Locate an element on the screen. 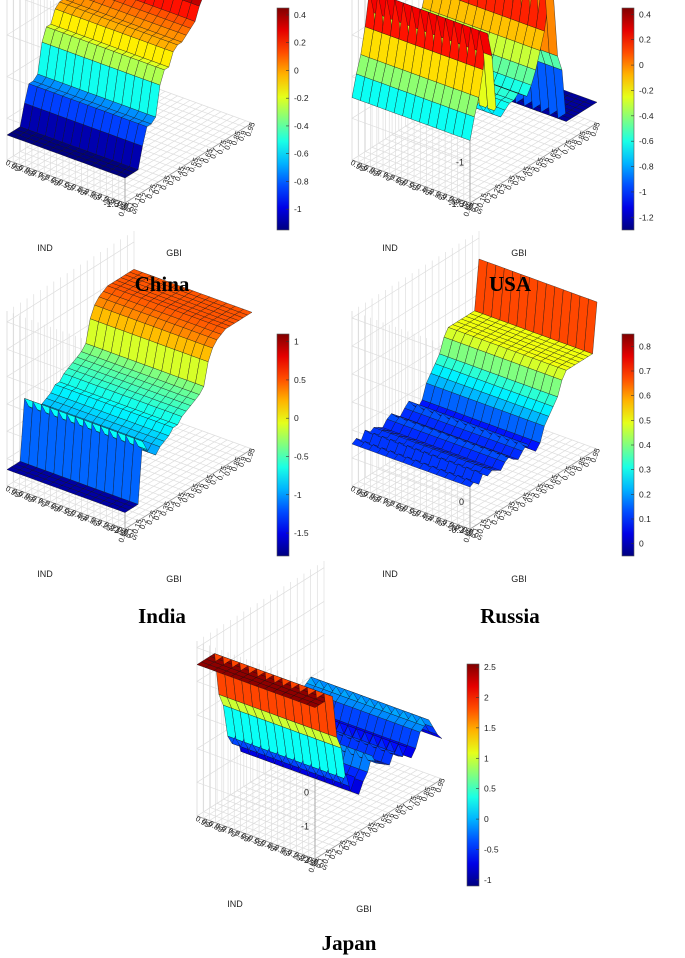 The height and width of the screenshot is (958, 685). colorbar-tick-label: -0.8 is located at coordinates (301, 181).